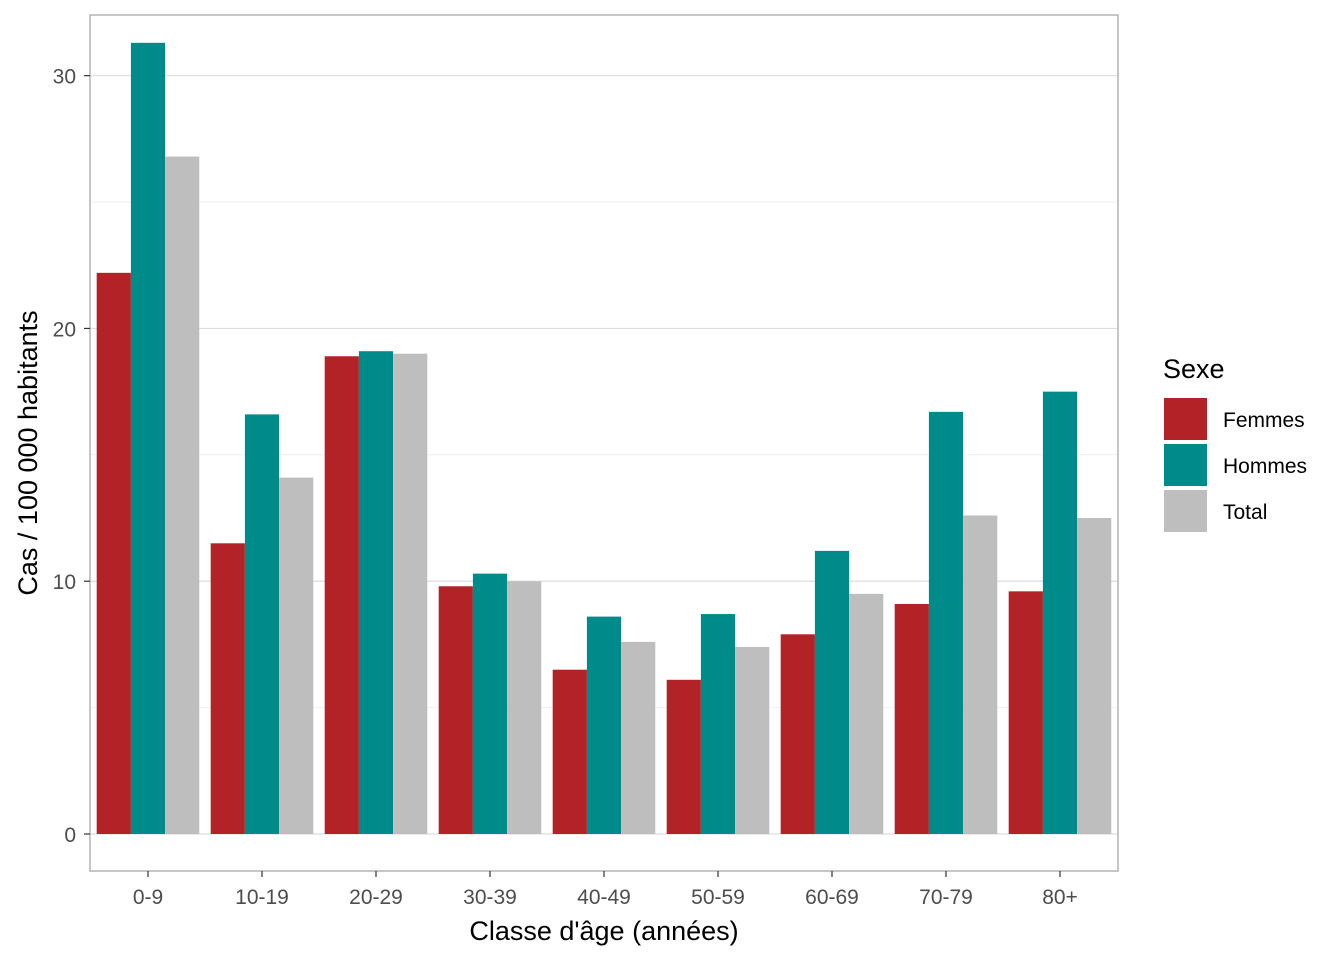 This screenshot has width=1344, height=960. What do you see at coordinates (1060, 897) in the screenshot?
I see `x-tick-label: 80+` at bounding box center [1060, 897].